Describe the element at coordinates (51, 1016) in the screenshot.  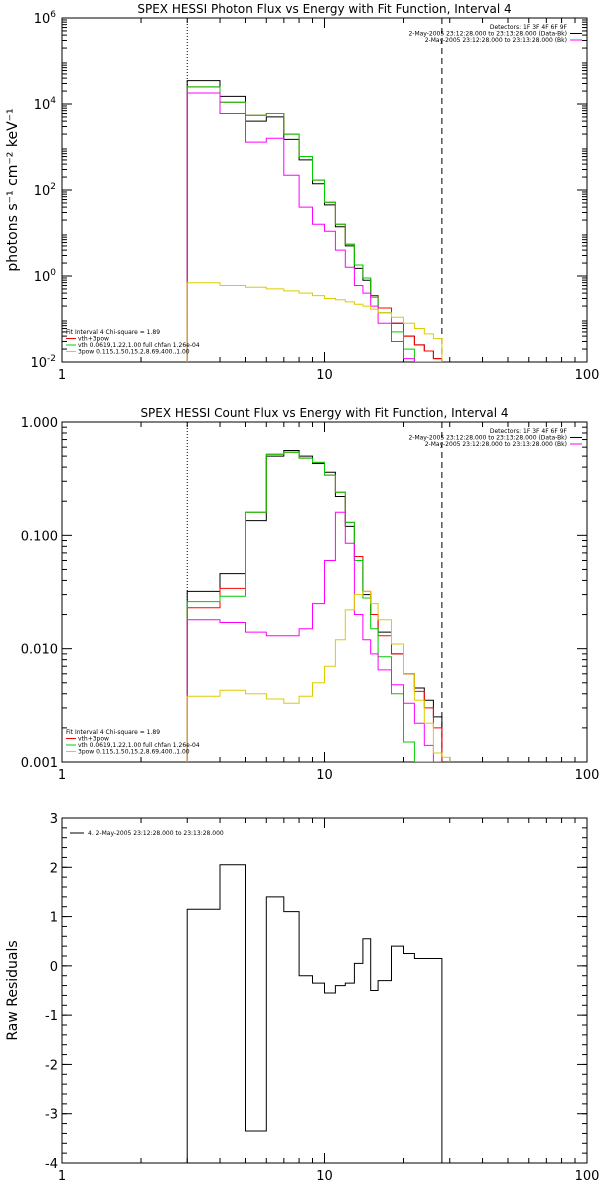
I see `y-tick-label: -1` at that location.